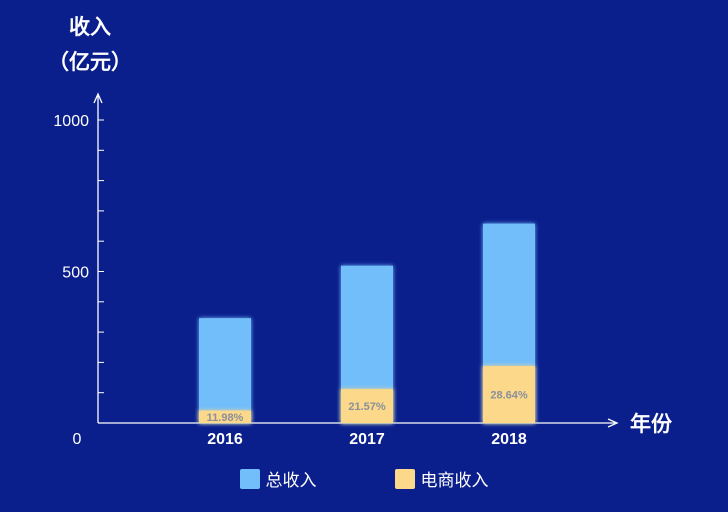 This screenshot has width=728, height=512. I want to click on bar-ecommerce-2018, so click(509, 394).